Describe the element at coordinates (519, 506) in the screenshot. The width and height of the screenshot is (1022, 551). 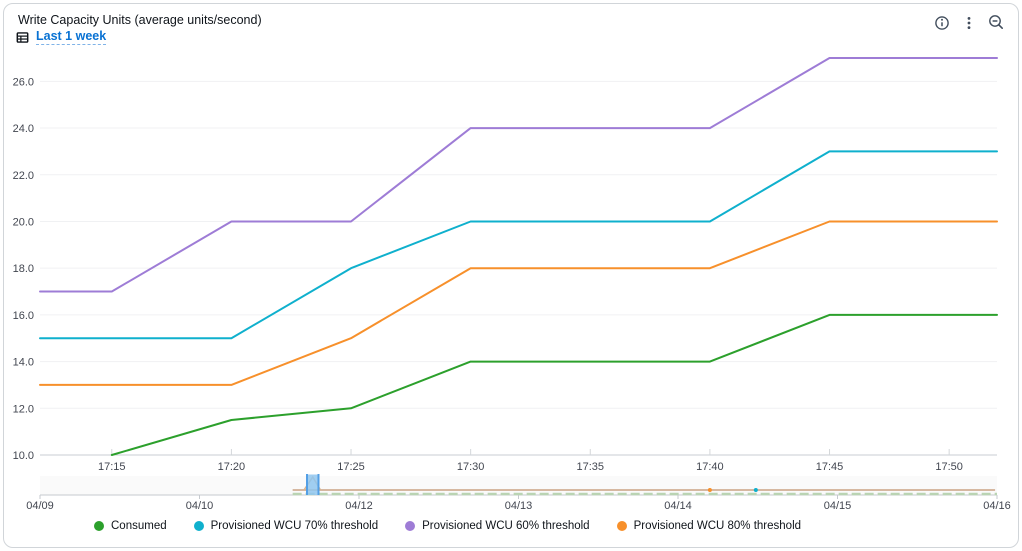
I see `timeline-tick-label: 04/13` at that location.